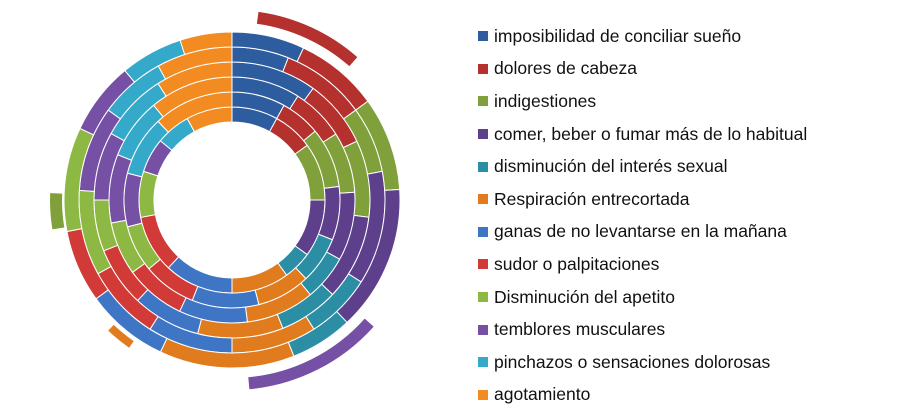 This screenshot has height=420, width=904. Describe the element at coordinates (545, 100) in the screenshot. I see `legend-label: indigestiones` at that location.